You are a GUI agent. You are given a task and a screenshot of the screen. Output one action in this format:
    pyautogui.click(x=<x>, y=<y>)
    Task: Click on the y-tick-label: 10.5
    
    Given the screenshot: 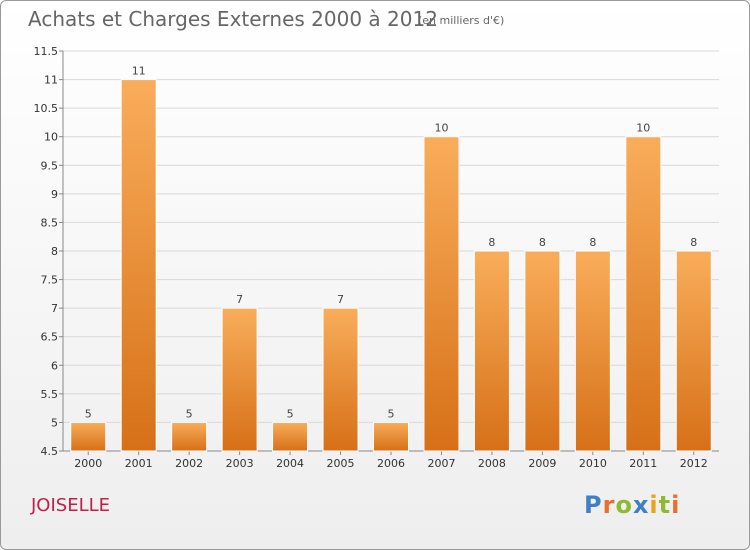 What is the action you would take?
    pyautogui.click(x=46, y=108)
    